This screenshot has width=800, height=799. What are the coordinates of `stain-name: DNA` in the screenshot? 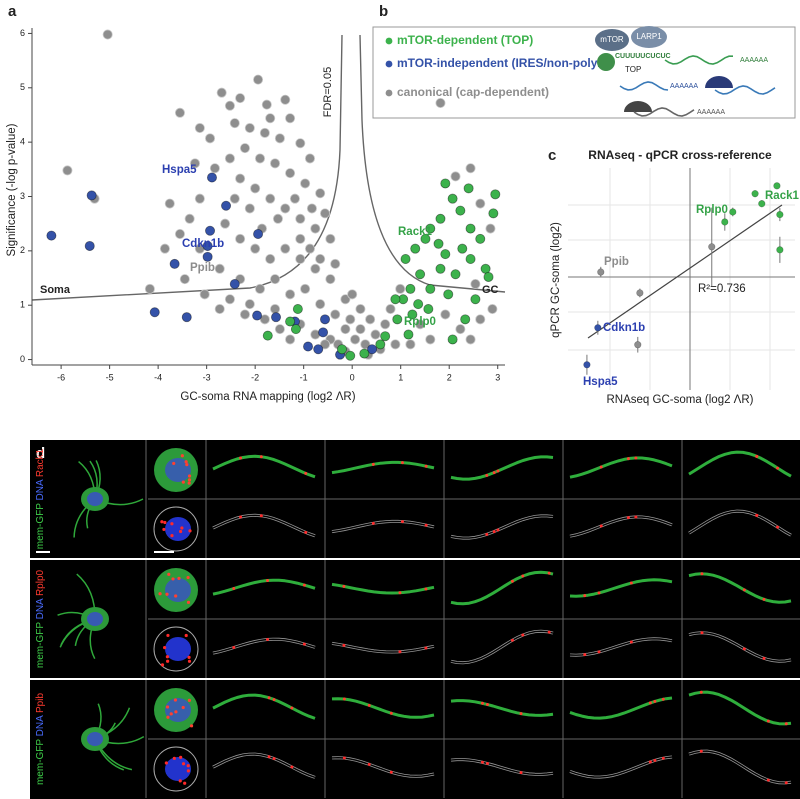 It's located at (40, 725).